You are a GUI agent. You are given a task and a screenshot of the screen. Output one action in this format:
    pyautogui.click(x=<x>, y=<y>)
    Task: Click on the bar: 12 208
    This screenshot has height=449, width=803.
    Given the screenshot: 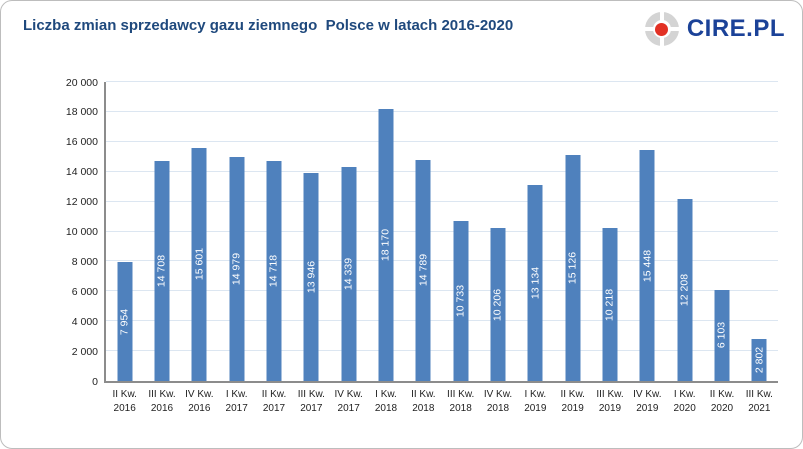 What is the action you would take?
    pyautogui.click(x=685, y=289)
    